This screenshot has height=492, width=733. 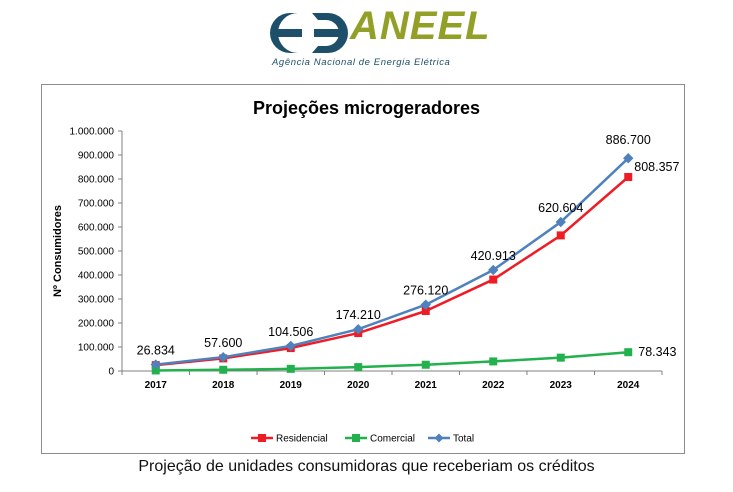 What do you see at coordinates (420, 26) in the screenshot?
I see `aneel-logo-text: ANEEL` at bounding box center [420, 26].